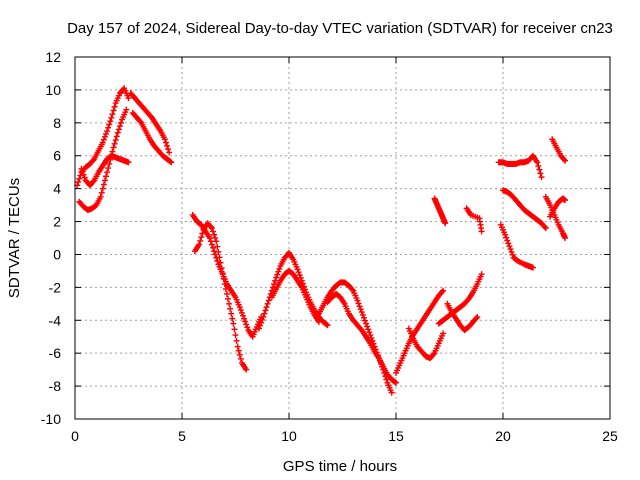 Image resolution: width=640 pixels, height=480 pixels. I want to click on x-tick-label: 5, so click(182, 436).